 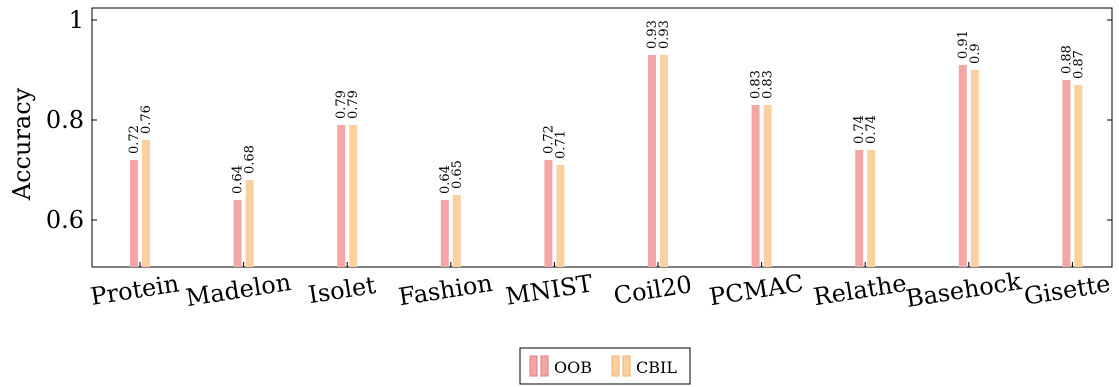 What do you see at coordinates (341, 104) in the screenshot?
I see `data-label-oob: 0.79` at bounding box center [341, 104].